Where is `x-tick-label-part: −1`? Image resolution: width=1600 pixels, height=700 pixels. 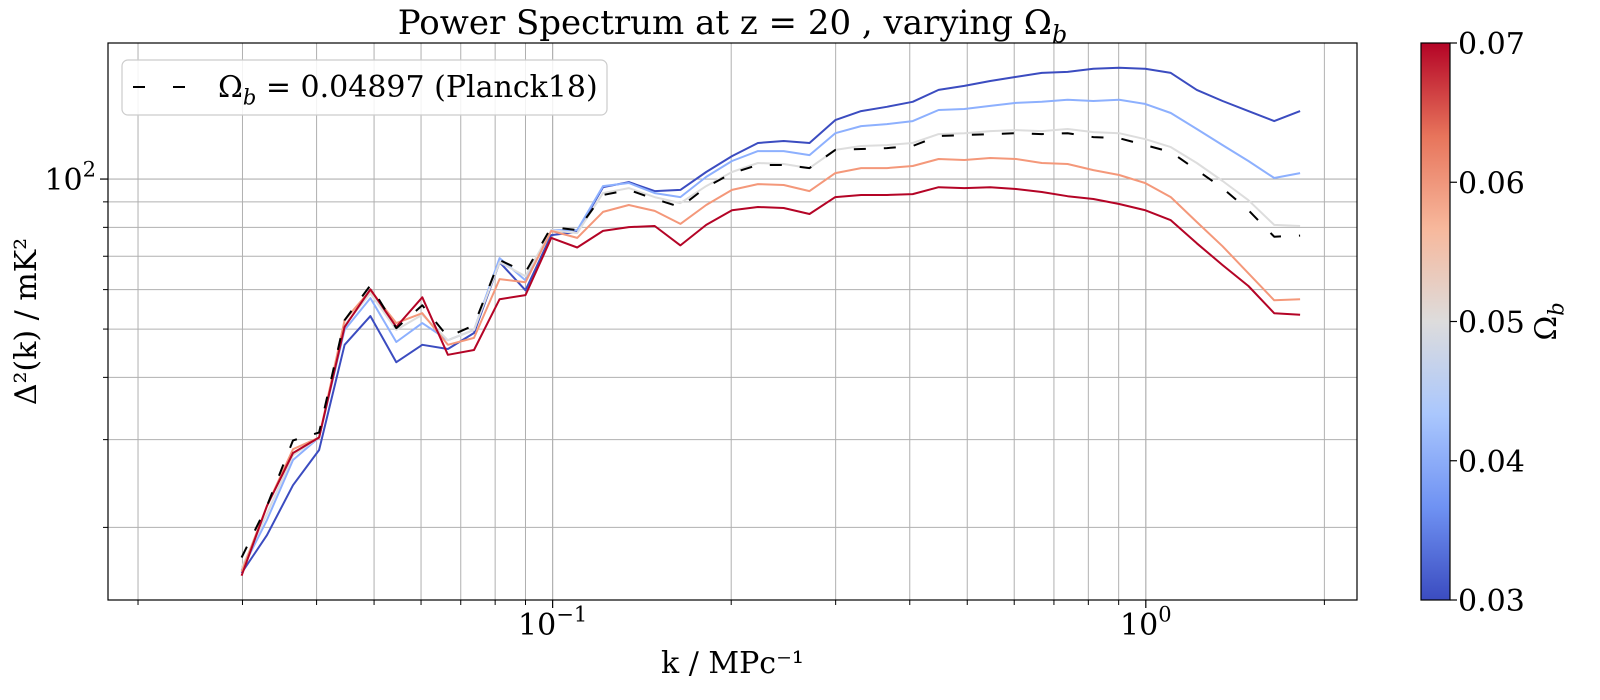
x-tick-label-part: −1 is located at coordinates (571, 615).